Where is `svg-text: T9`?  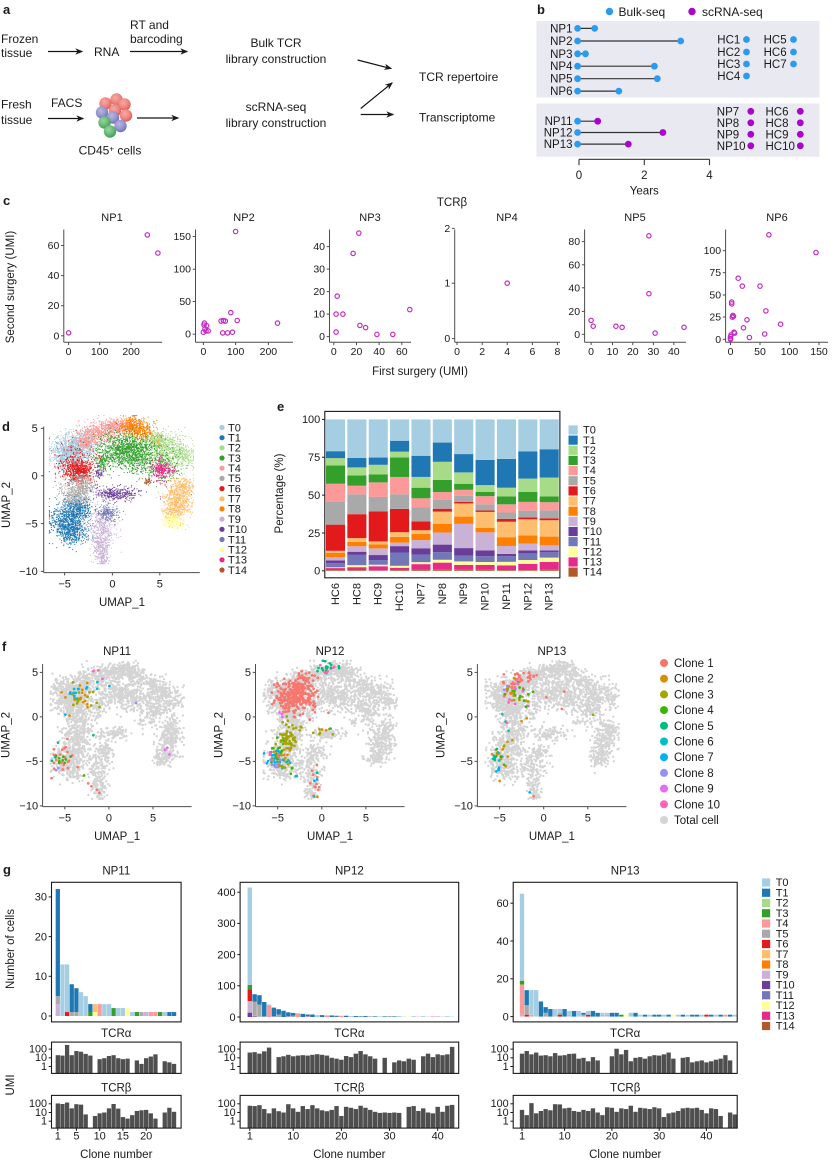 svg-text: T9 is located at coordinates (234, 520).